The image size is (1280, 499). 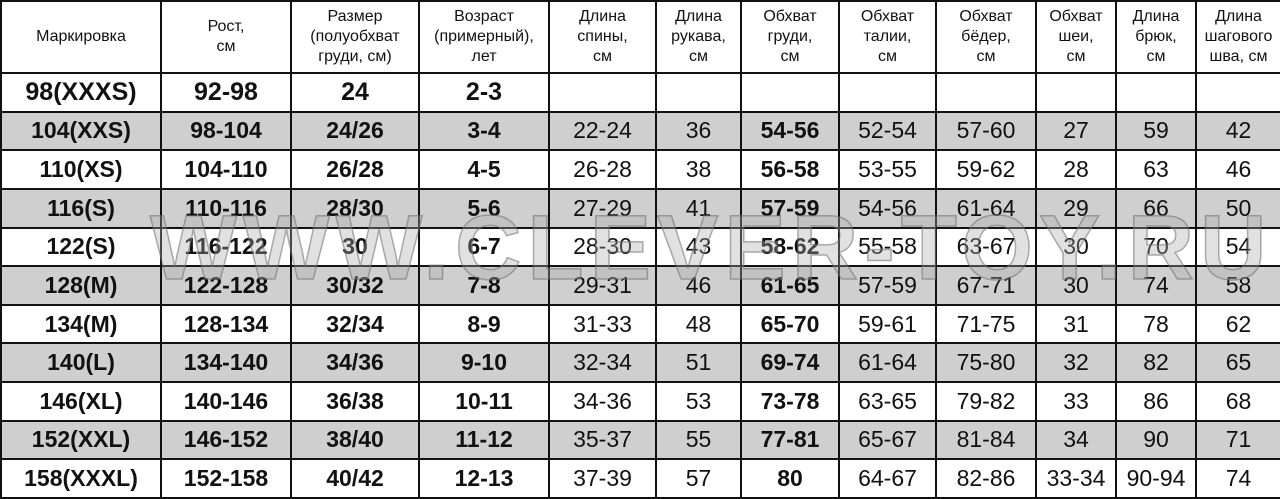 I want to click on table-cell: 10-11, so click(x=484, y=401).